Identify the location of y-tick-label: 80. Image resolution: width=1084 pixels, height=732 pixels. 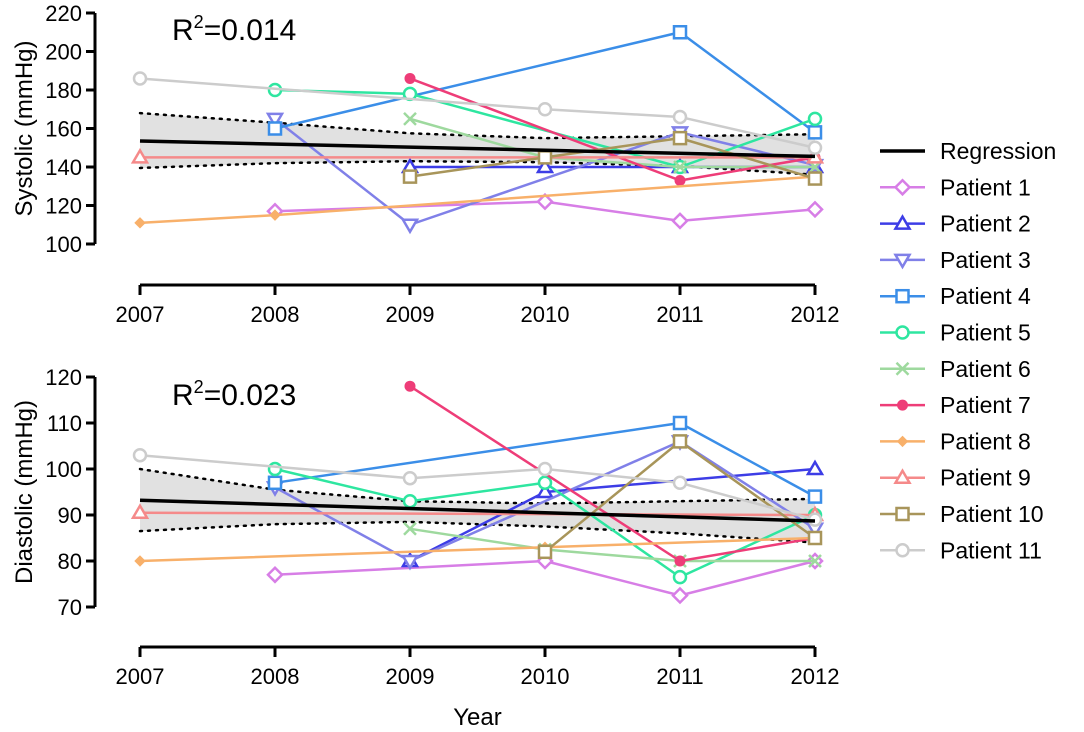
(70, 561).